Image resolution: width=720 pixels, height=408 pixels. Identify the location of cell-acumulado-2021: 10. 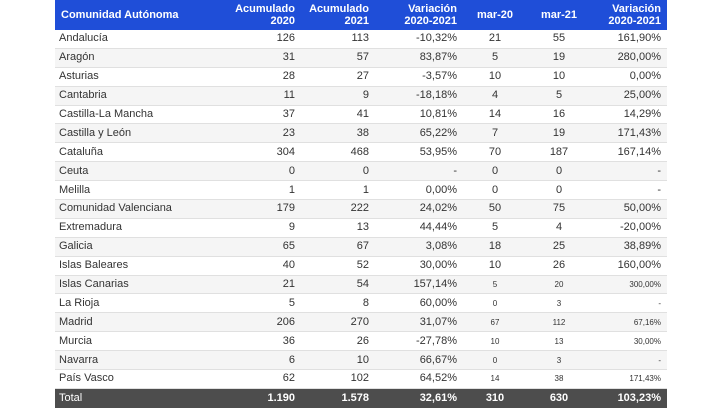
(338, 360).